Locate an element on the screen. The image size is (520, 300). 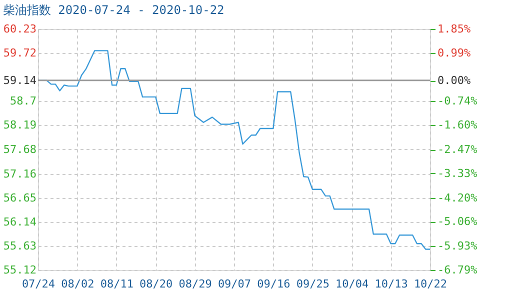
x-tick-label: 08/02 is located at coordinates (77, 284).